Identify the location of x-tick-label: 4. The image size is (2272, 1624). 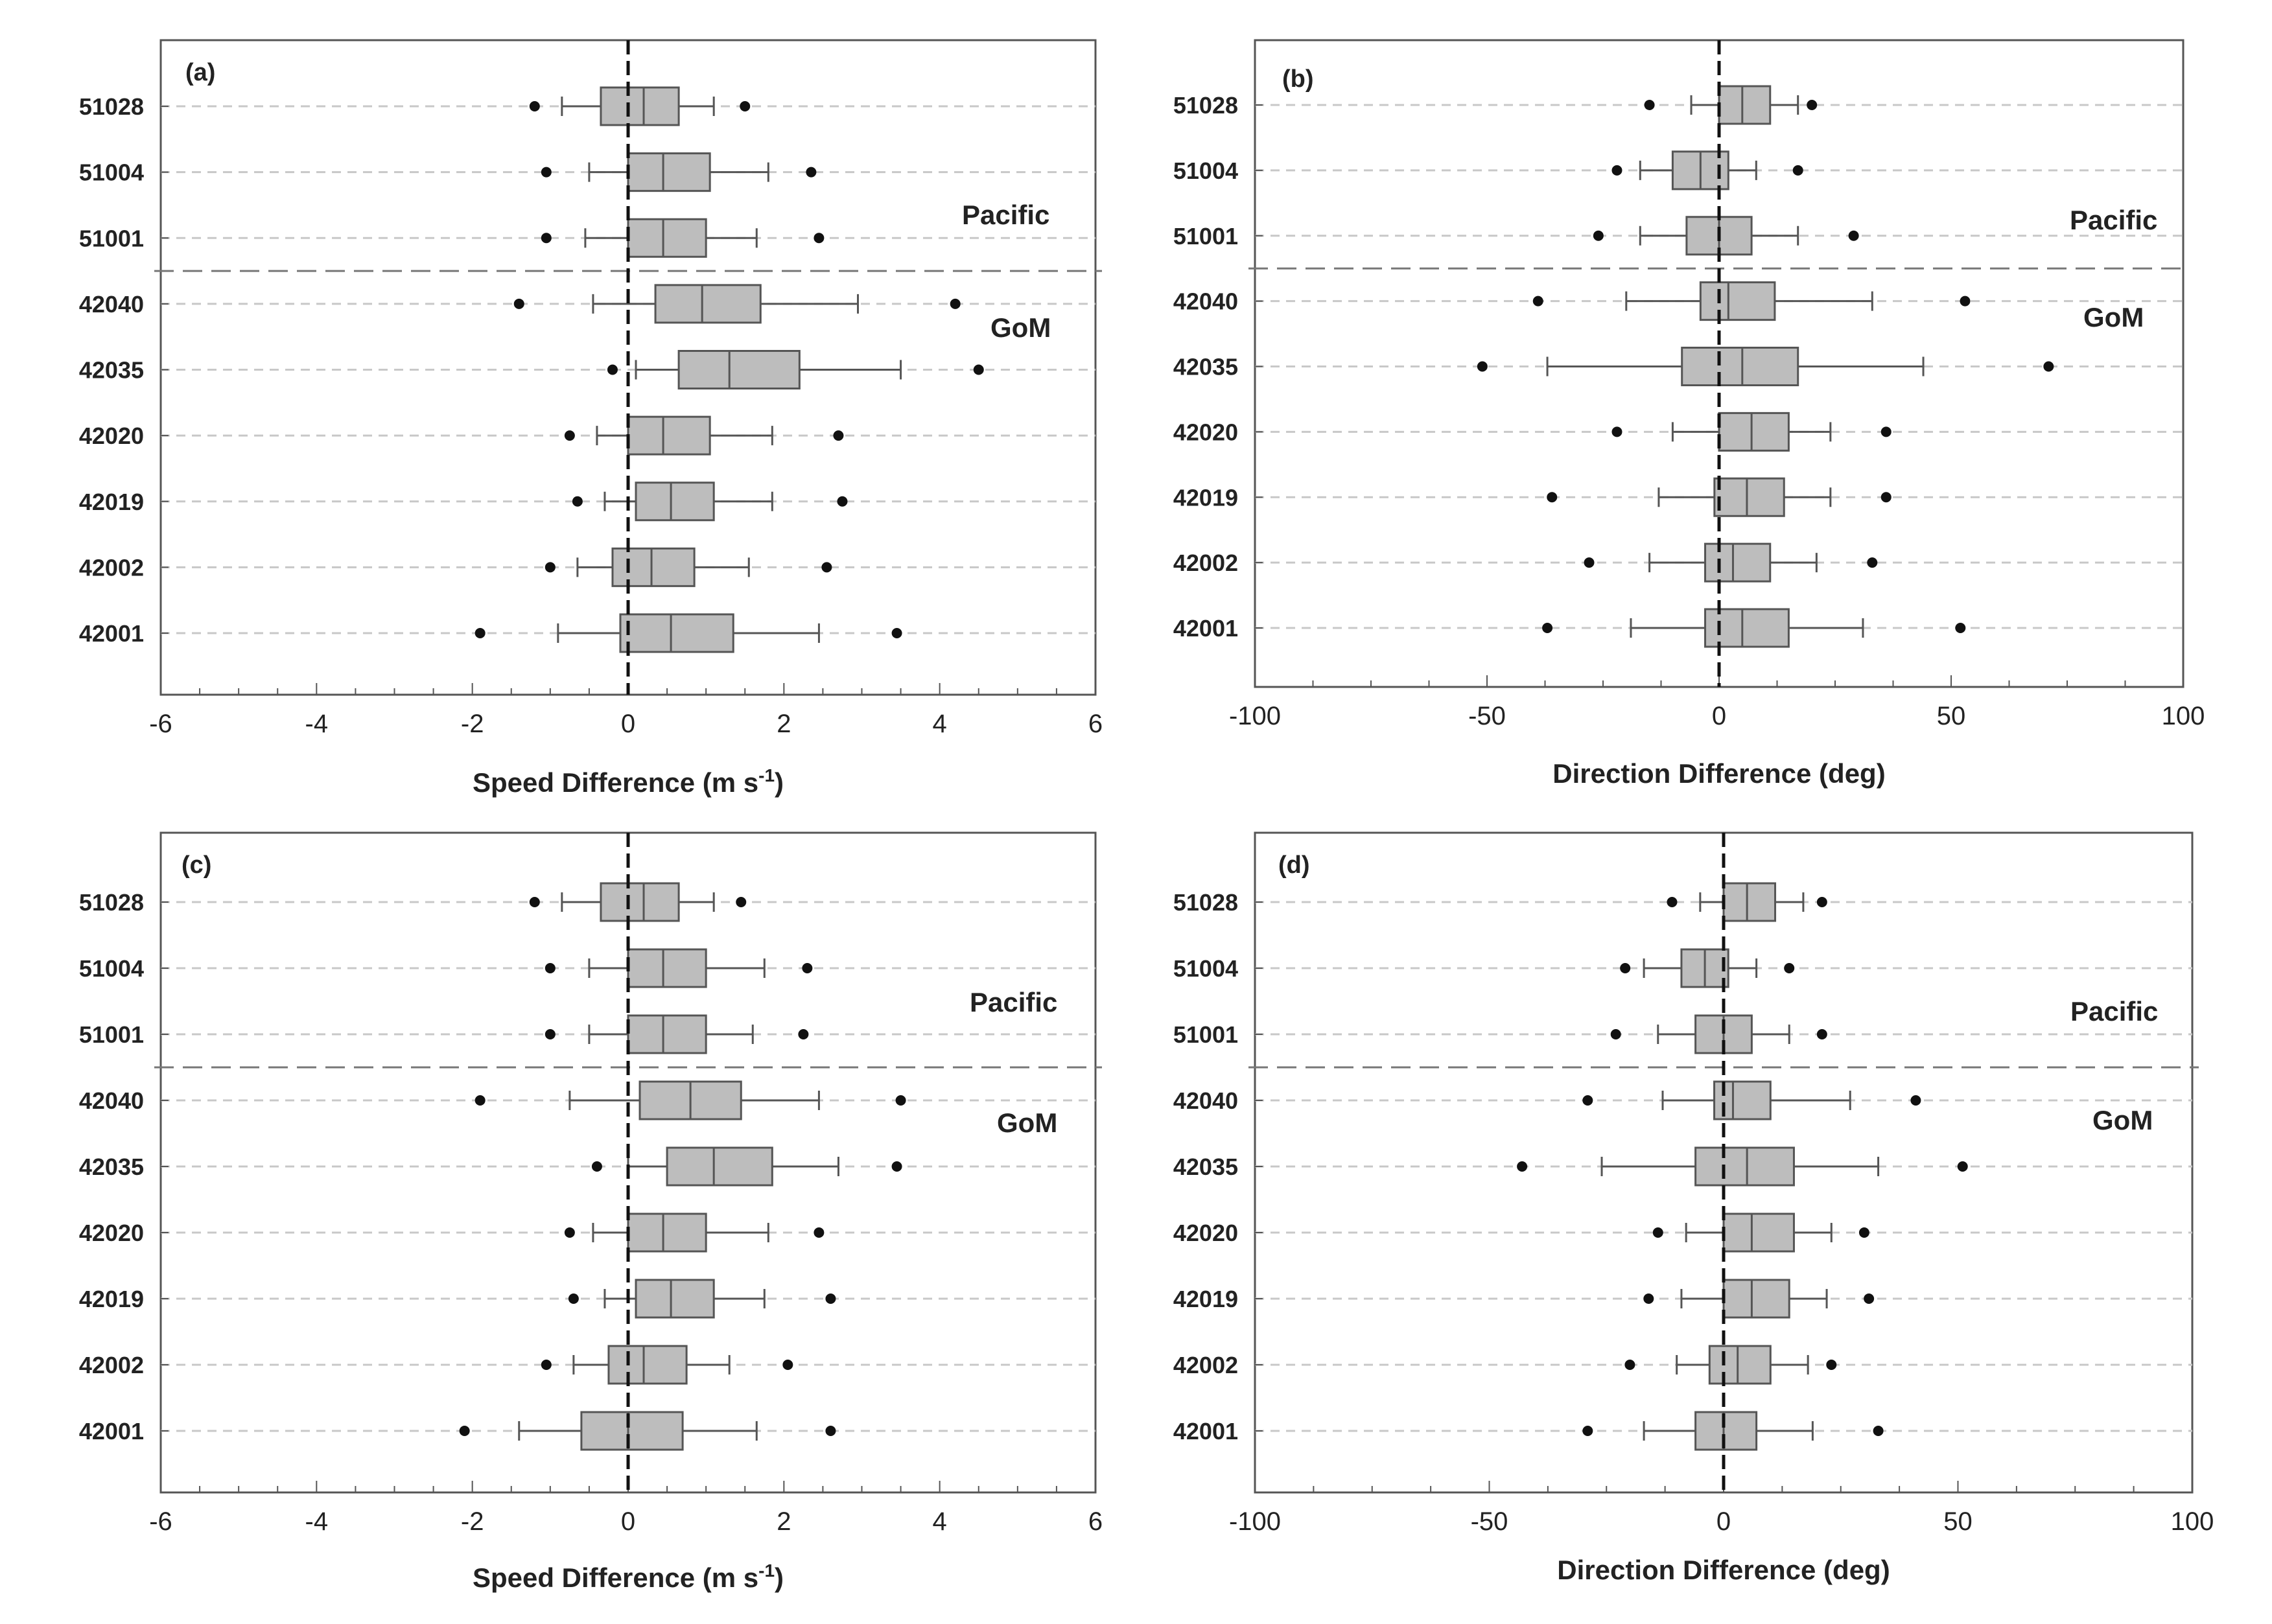
(940, 724).